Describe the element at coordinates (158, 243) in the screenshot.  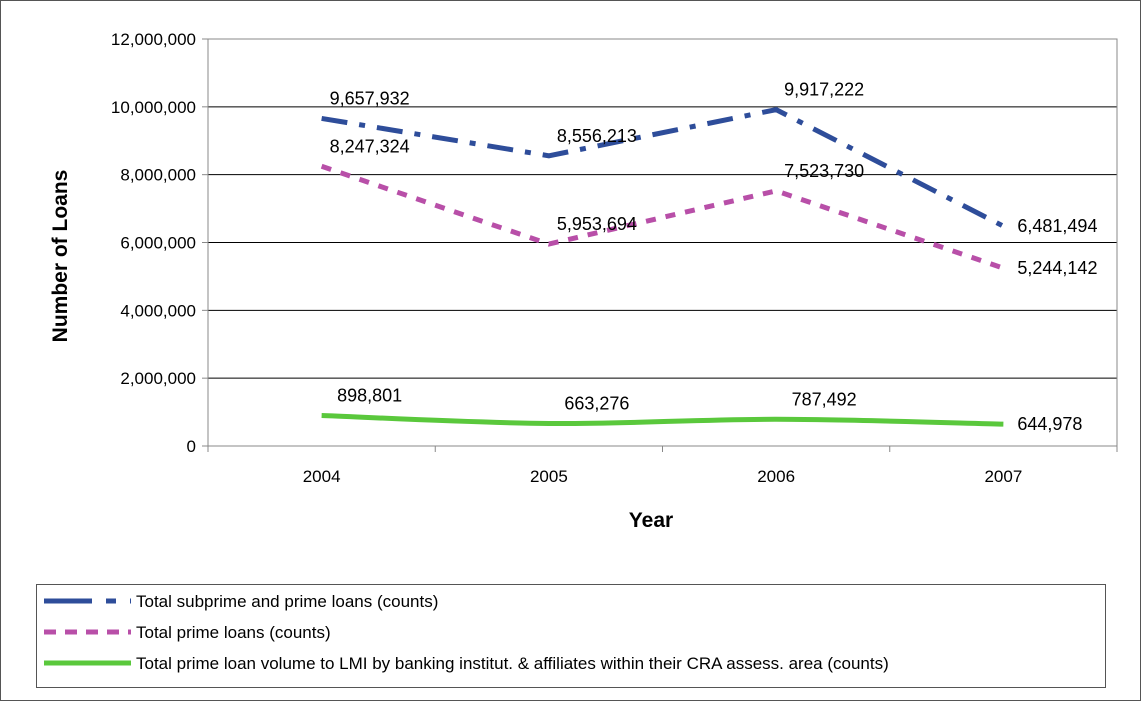
I see `y-tick-label: 6,000,000` at that location.